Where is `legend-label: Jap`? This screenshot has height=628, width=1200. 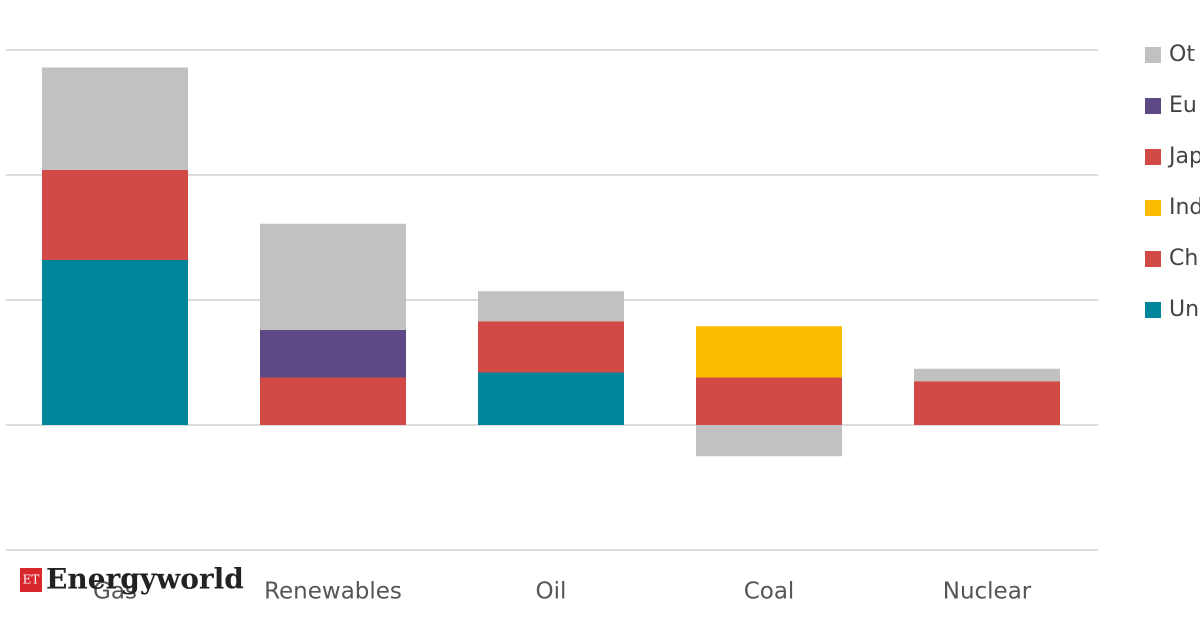
legend-label: Jap is located at coordinates (1183, 156).